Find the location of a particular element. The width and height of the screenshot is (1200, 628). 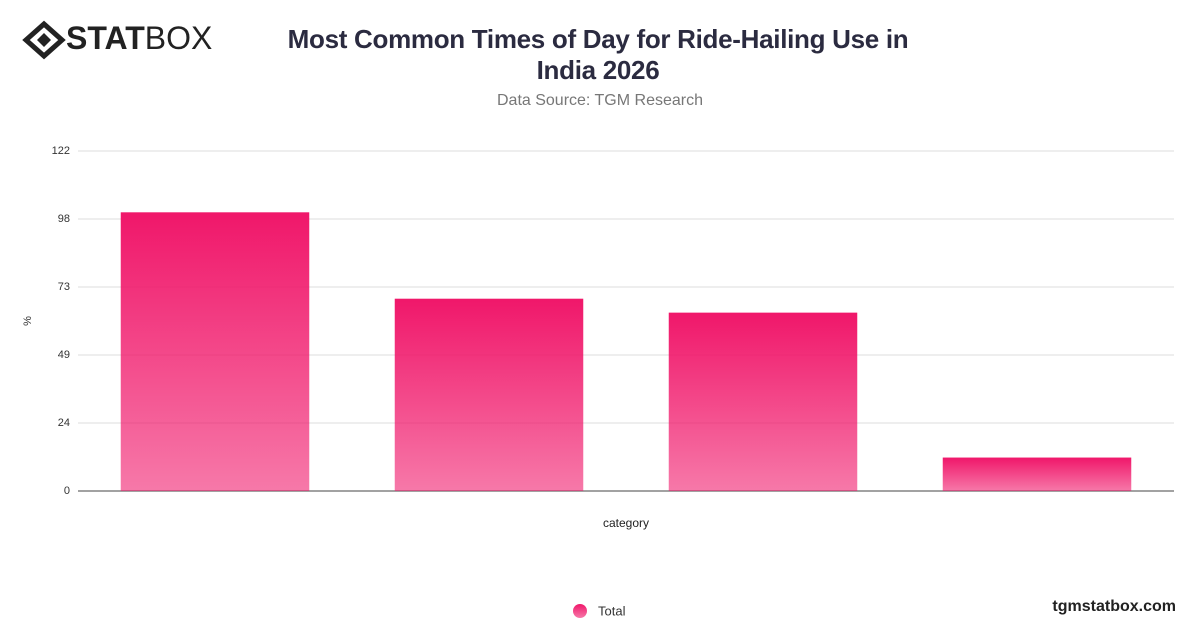

logo-light: BOX is located at coordinates (179, 38).